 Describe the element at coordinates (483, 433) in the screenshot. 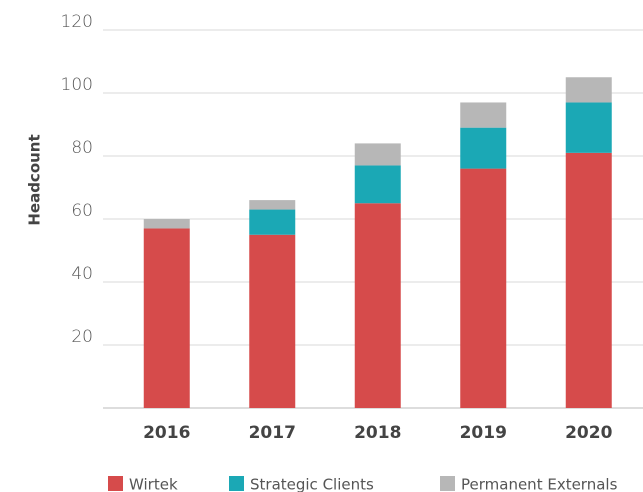

I see `x-tick-label: 2019` at that location.